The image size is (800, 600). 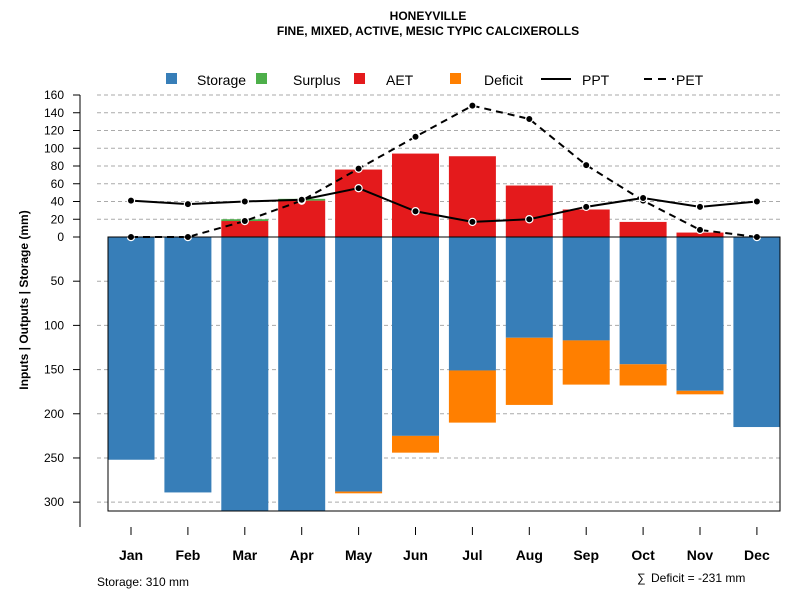 I want to click on legend-storage-swatch, so click(x=171, y=78).